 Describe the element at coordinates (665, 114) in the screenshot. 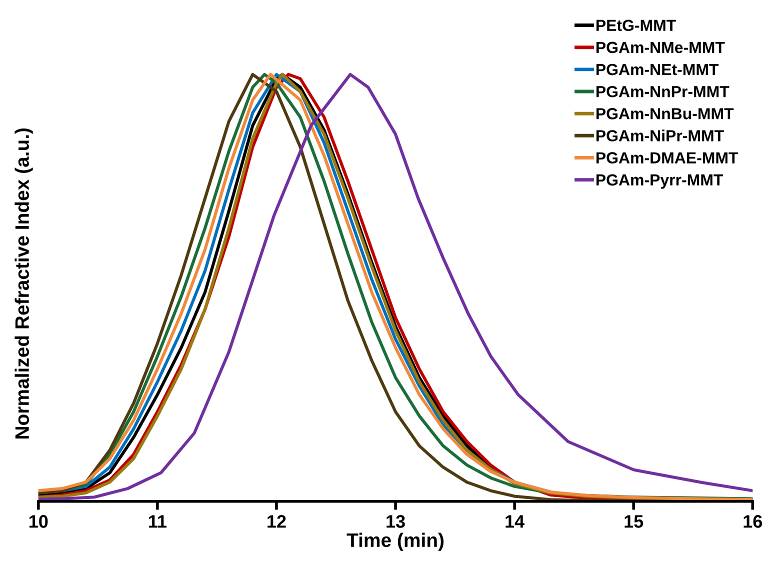

I see `legend-label: PGAm-NnBu-MMT` at that location.